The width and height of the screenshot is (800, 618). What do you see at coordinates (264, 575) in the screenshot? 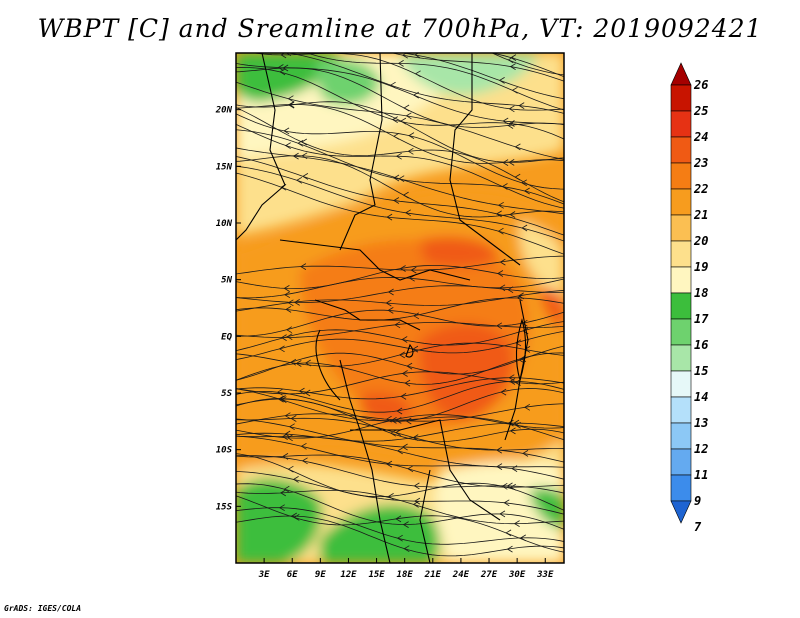
I see `lon-tick-label: 3E` at bounding box center [264, 575].